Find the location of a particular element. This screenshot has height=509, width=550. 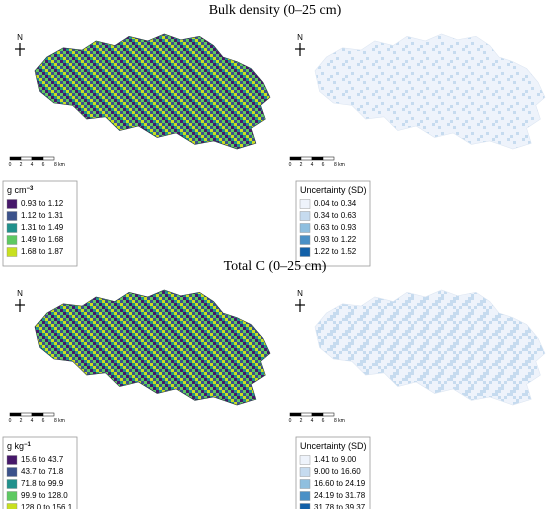

legend-label: 1.49 to 1.68 is located at coordinates (42, 239).